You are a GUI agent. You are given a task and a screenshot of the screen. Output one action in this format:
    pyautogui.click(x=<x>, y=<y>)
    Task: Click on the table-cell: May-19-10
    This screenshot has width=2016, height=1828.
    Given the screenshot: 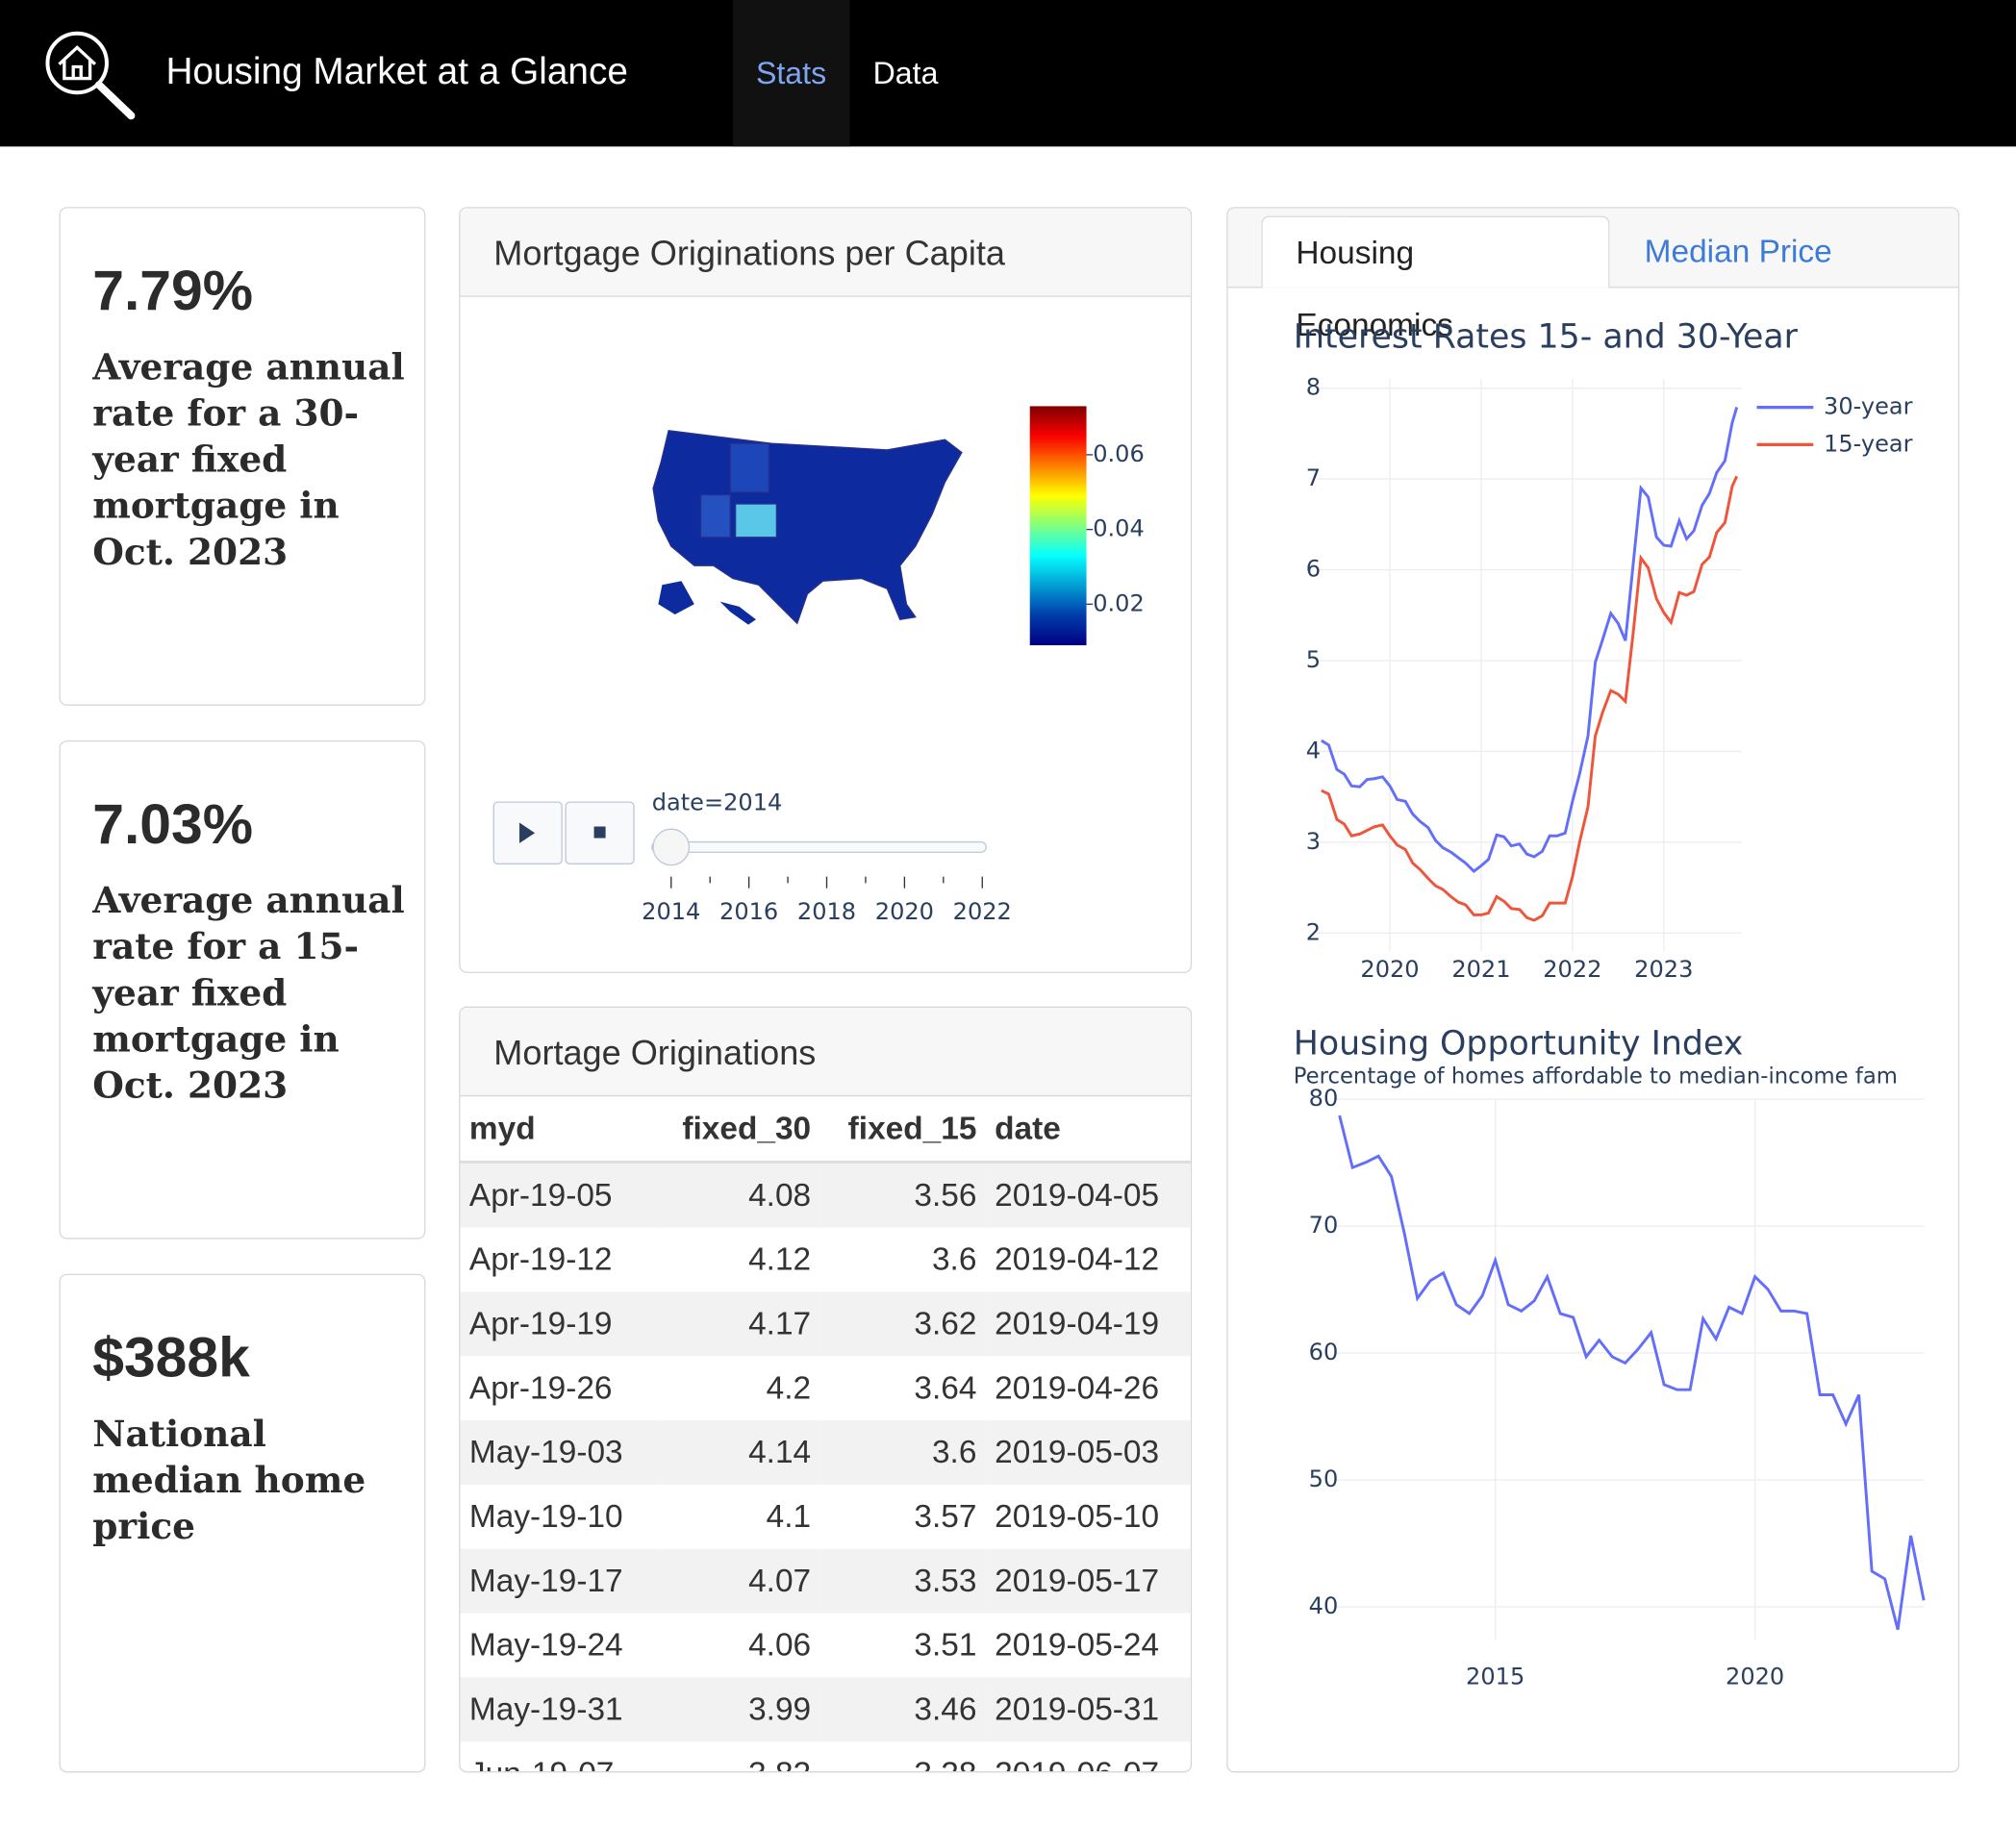 What is the action you would take?
    pyautogui.click(x=545, y=1516)
    